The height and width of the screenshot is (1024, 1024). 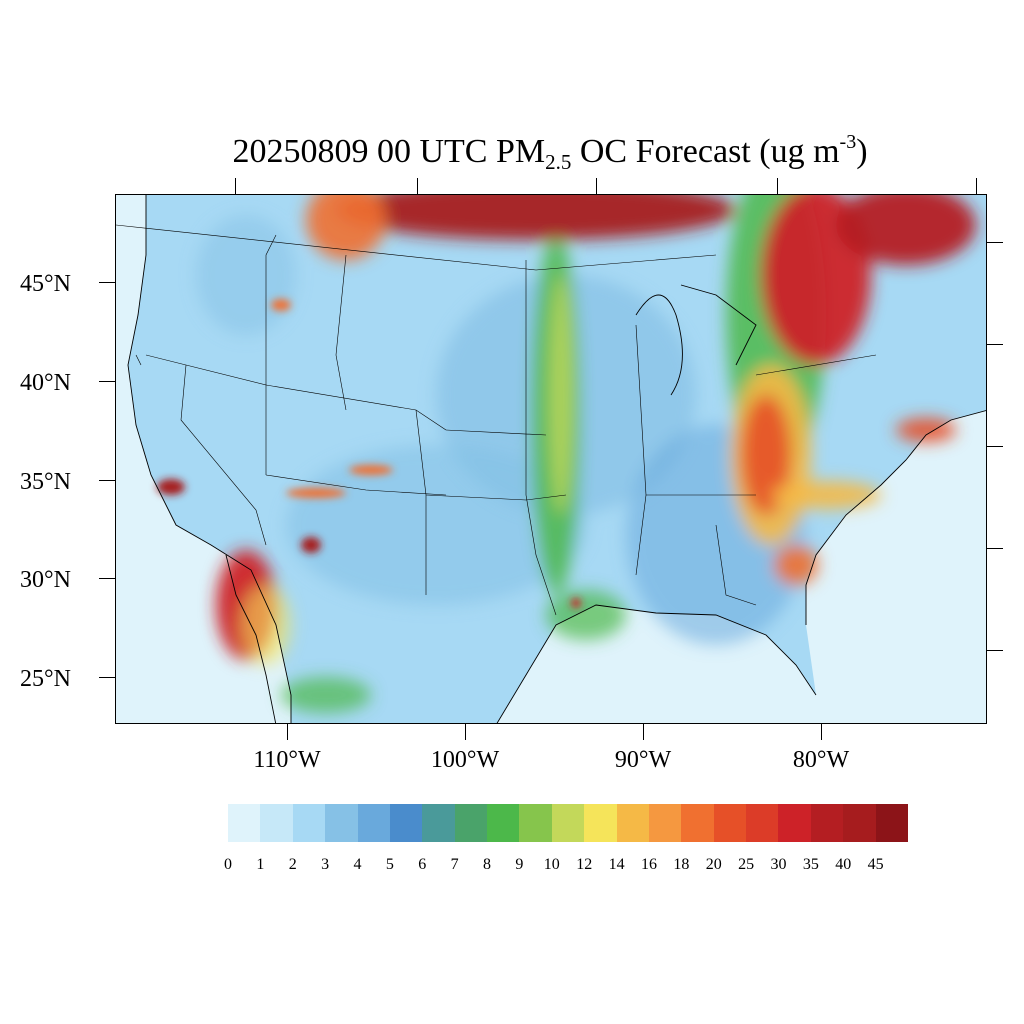 What do you see at coordinates (369, 453) in the screenshot?
I see `fire-plumes` at bounding box center [369, 453].